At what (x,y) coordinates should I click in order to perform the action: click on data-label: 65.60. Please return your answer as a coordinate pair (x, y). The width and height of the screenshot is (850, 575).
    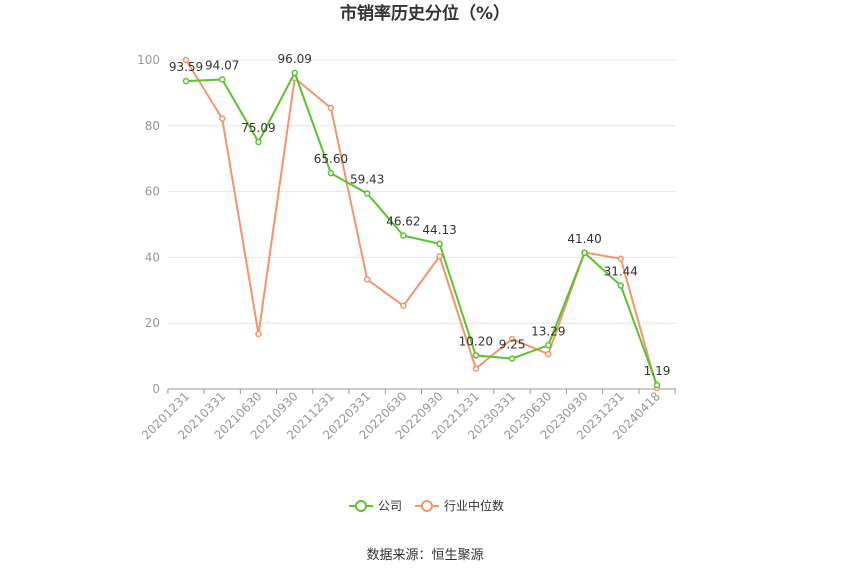
    Looking at the image, I should click on (331, 159).